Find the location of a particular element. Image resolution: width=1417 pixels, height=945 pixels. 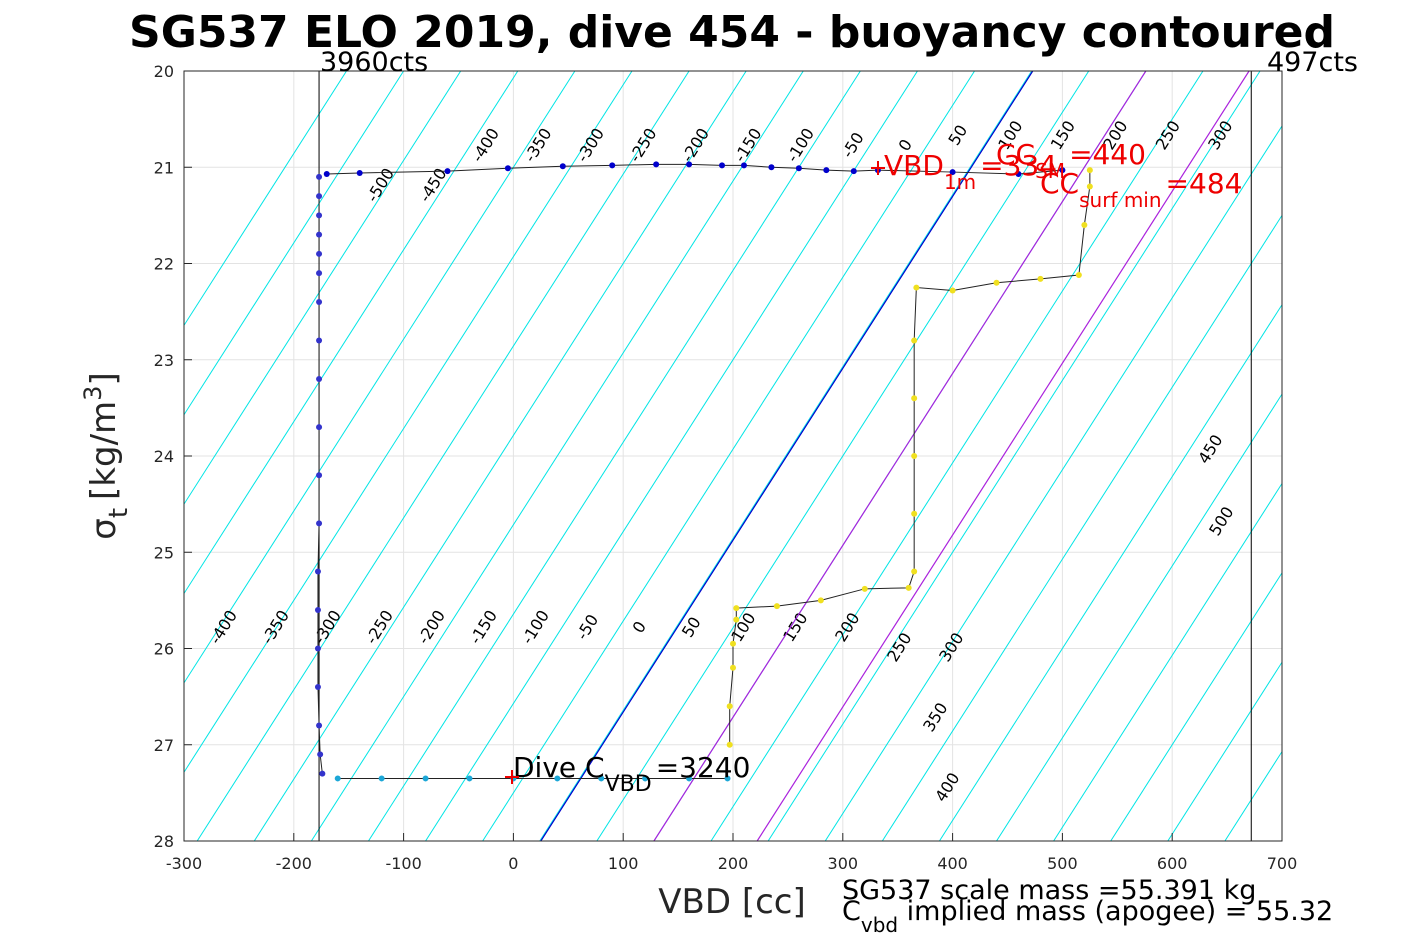

y-tick-label: 26 is located at coordinates (164, 649).